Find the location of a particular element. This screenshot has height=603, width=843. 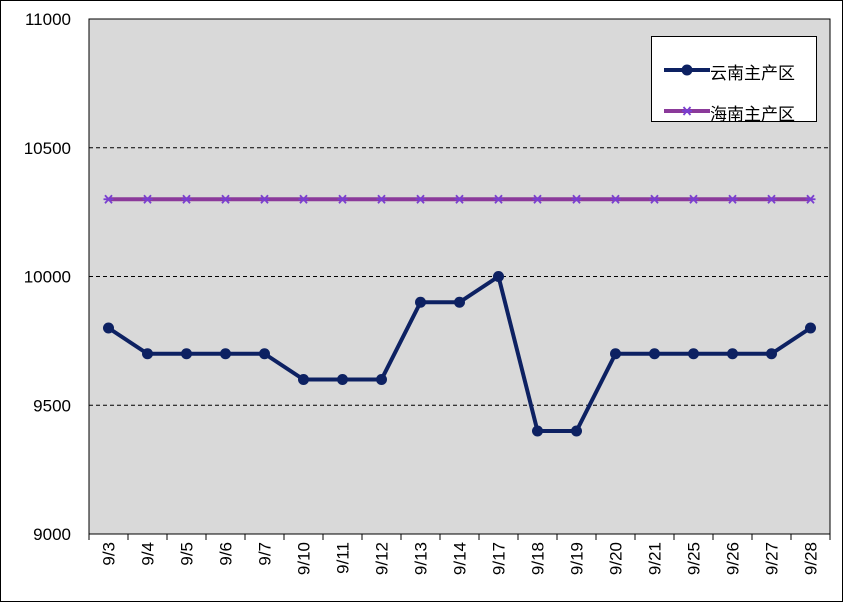

y-tick-label: 9500 is located at coordinates (52, 405).